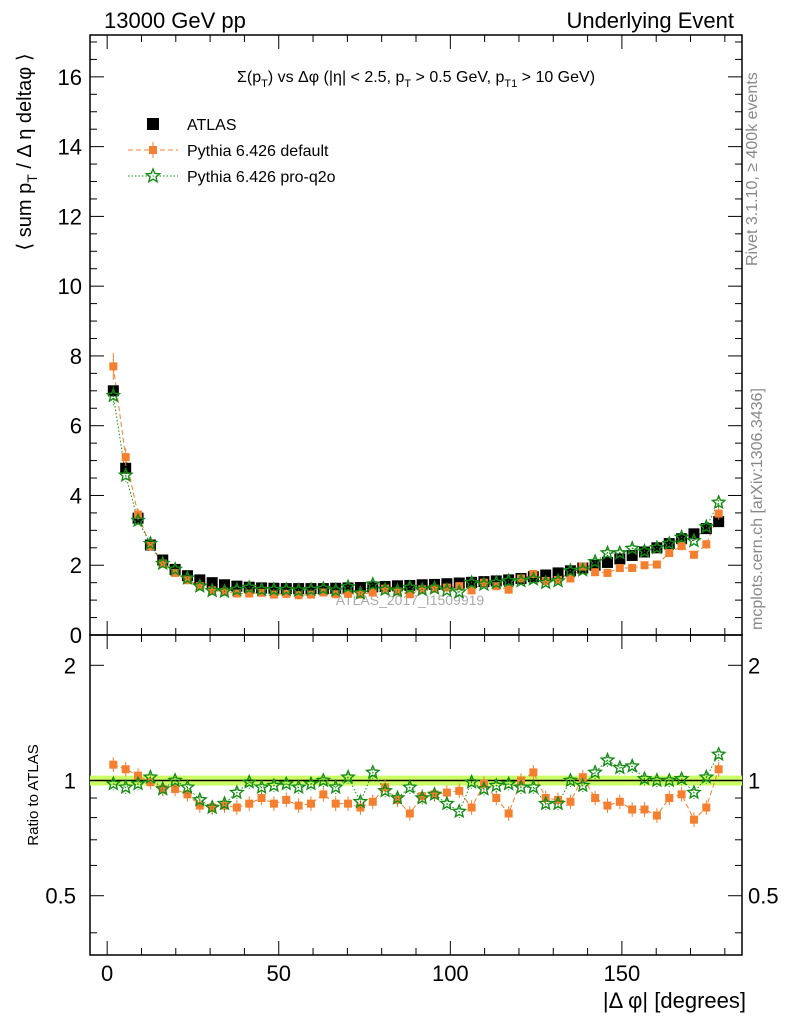 The width and height of the screenshot is (786, 1024). What do you see at coordinates (153, 175) in the screenshot?
I see `legend-proq2o-marker` at bounding box center [153, 175].